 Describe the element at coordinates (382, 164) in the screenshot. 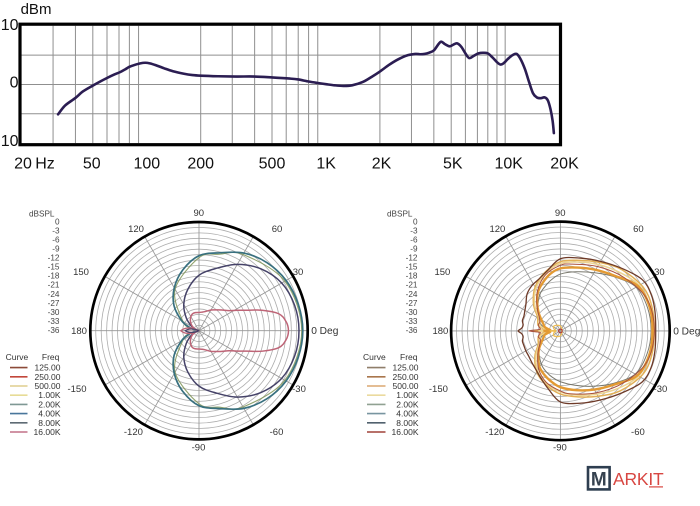

I see `svg-text: 2K` at that location.